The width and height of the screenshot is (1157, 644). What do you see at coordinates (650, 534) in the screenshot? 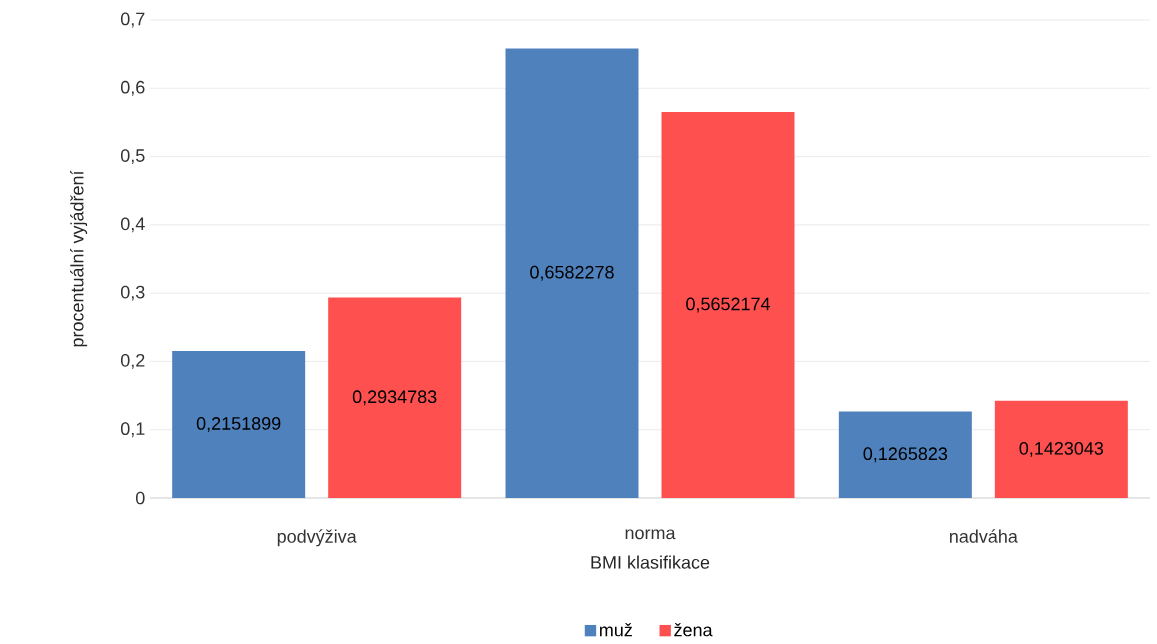
I see `x-tick-label: norma` at bounding box center [650, 534].